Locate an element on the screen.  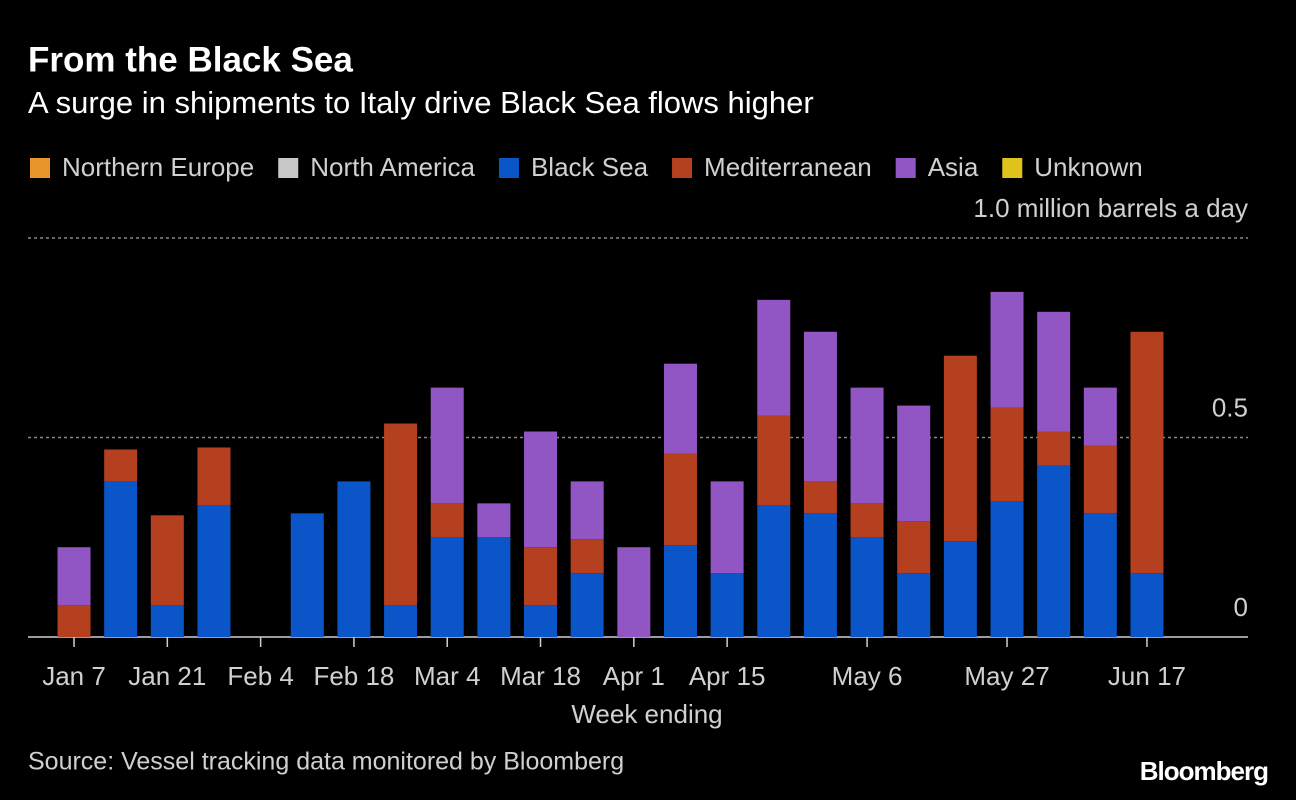
x-tick-label: Apr 15 is located at coordinates (727, 676).